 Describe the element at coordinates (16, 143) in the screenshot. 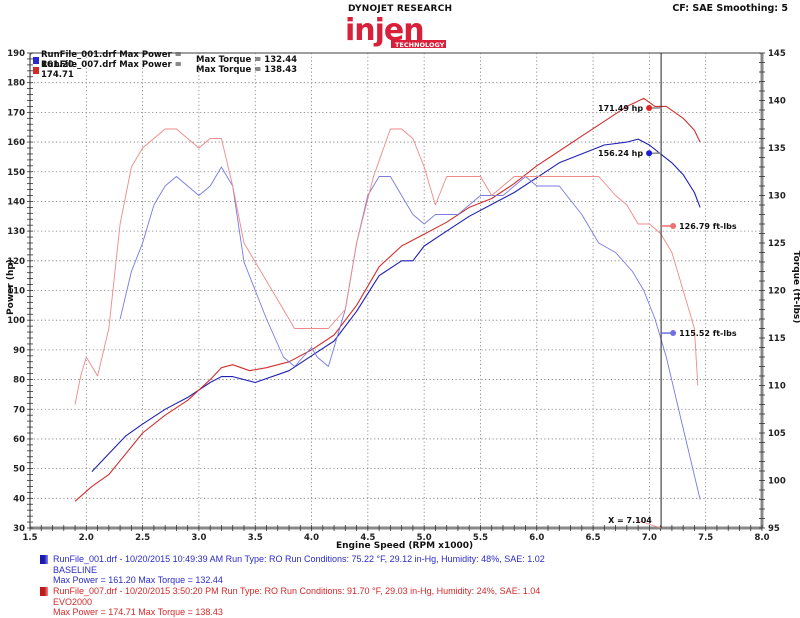

I see `y-tick-label: 160` at that location.